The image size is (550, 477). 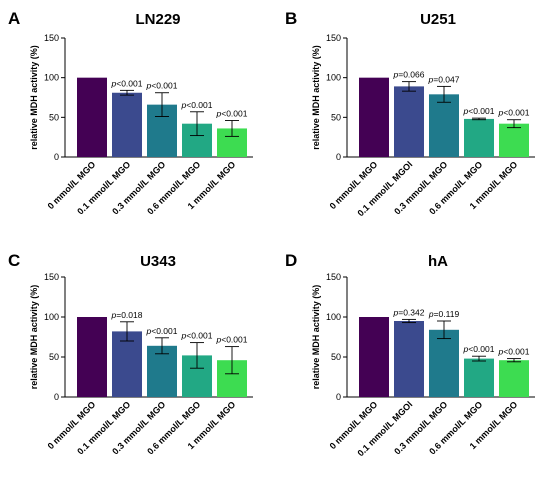 I want to click on chart-title: U343, so click(x=158, y=261).